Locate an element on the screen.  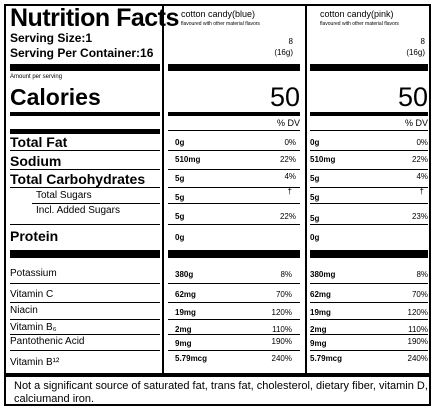
mineral-pct-pink: 190% is located at coordinates (417, 341).